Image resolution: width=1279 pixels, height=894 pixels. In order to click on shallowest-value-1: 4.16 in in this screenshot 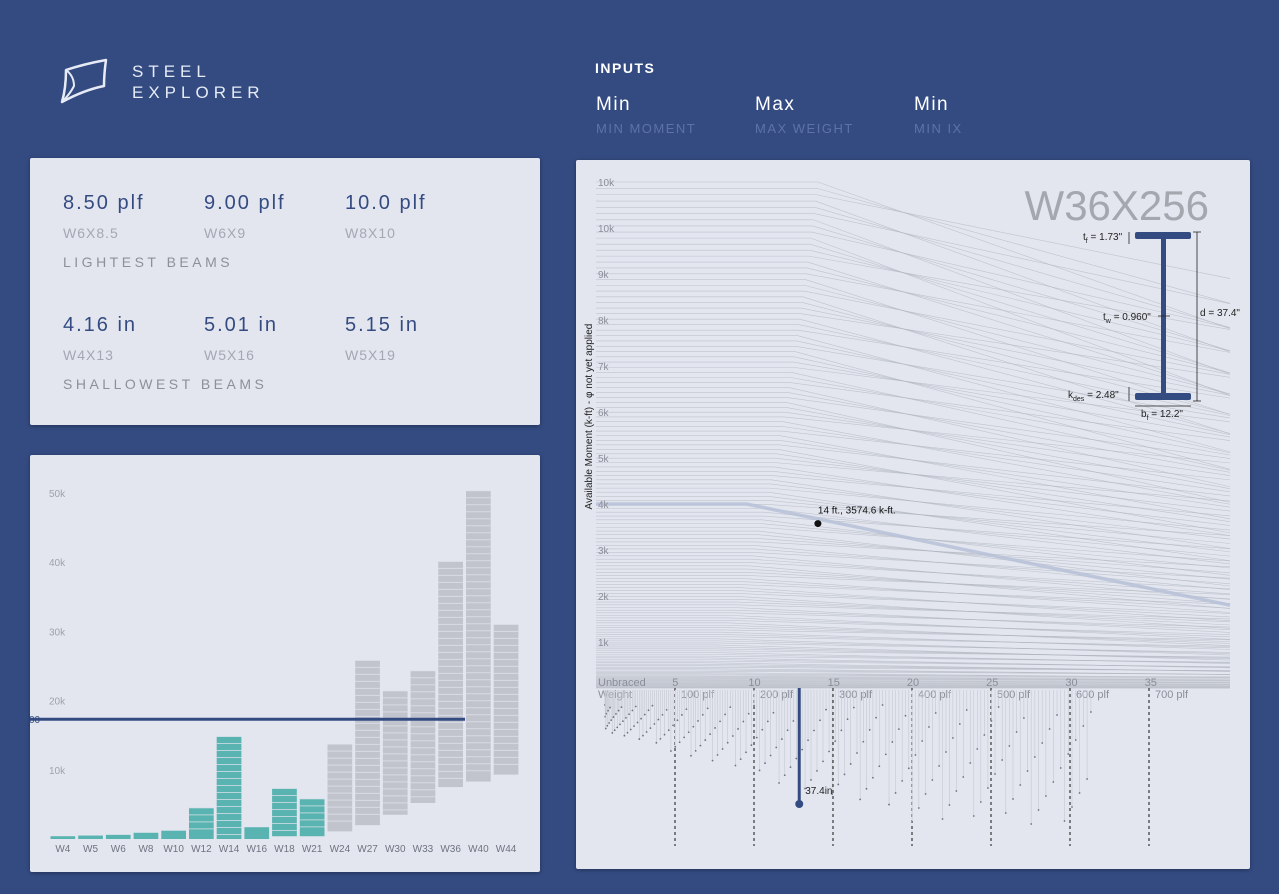, I will do `click(100, 325)`.